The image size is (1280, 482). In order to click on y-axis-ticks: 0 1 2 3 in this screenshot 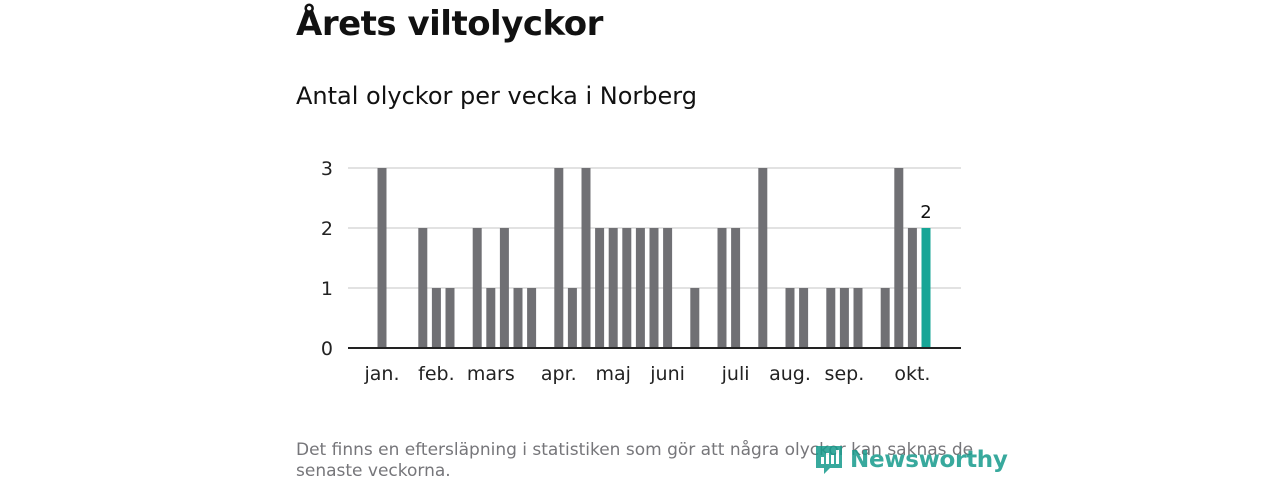, I will do `click(327, 259)`.